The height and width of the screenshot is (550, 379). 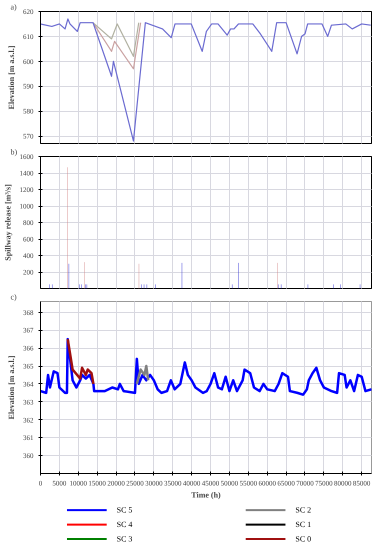 I want to click on x-axis-title: Time (h), so click(x=206, y=495).